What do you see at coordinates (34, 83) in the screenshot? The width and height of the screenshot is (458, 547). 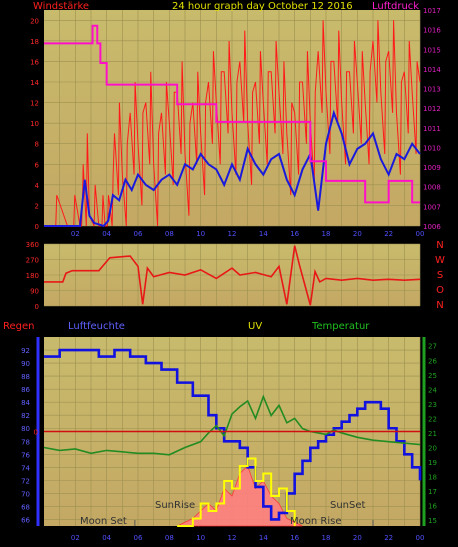 I see `wind-panel-ytick: 14` at bounding box center [34, 83].